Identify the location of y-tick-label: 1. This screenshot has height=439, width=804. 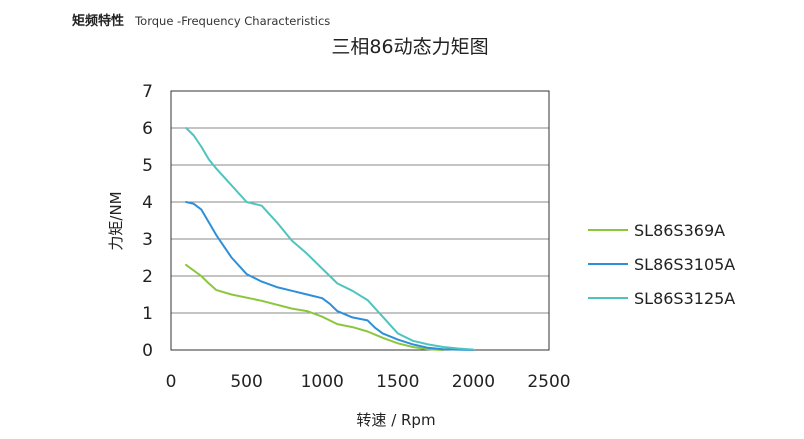
(147, 314).